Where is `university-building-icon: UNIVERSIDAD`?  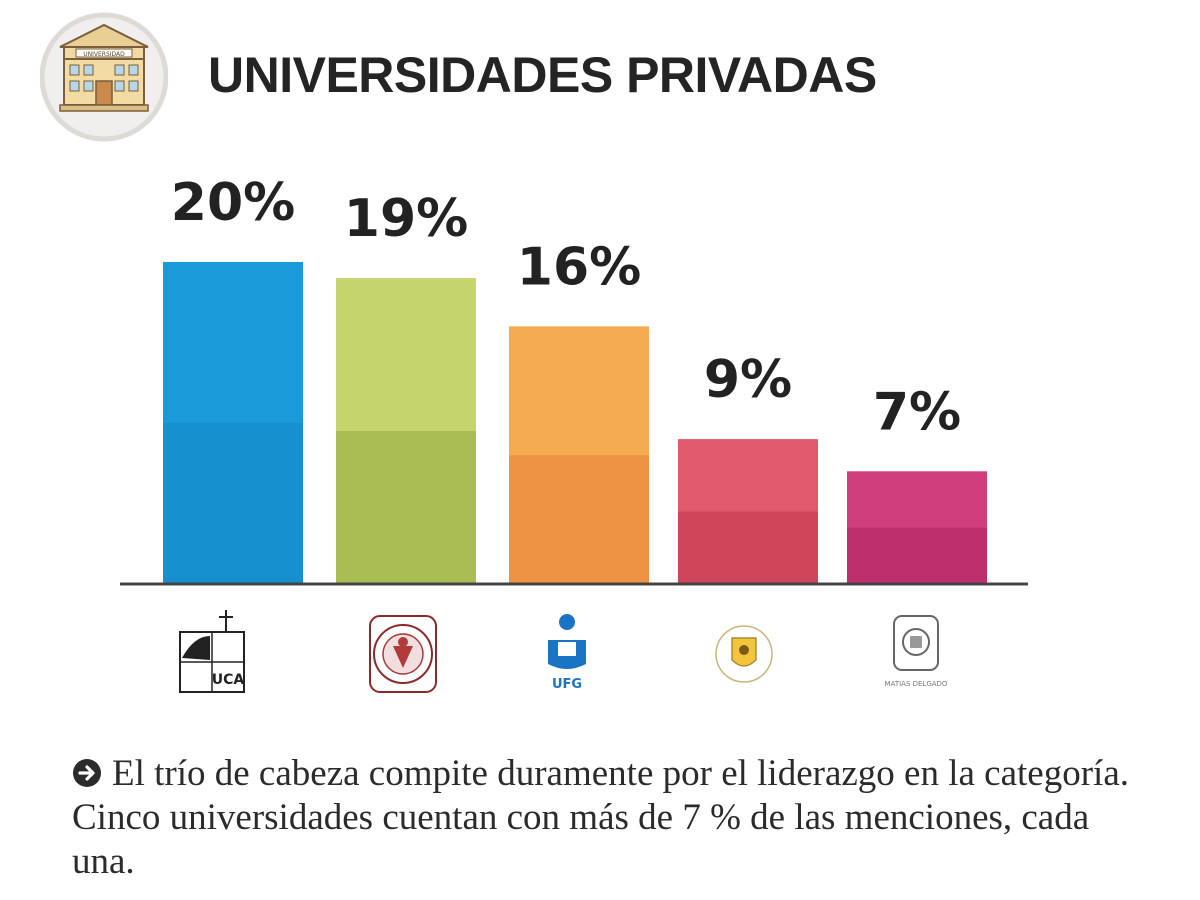
university-building-icon: UNIVERSIDAD is located at coordinates (104, 77).